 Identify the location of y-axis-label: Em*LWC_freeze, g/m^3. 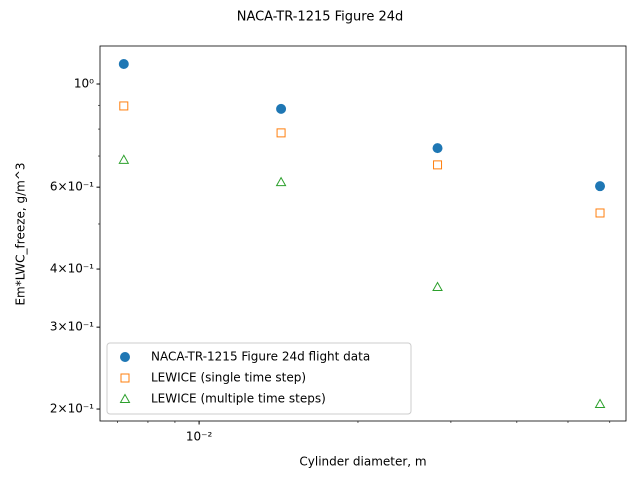
(21, 233).